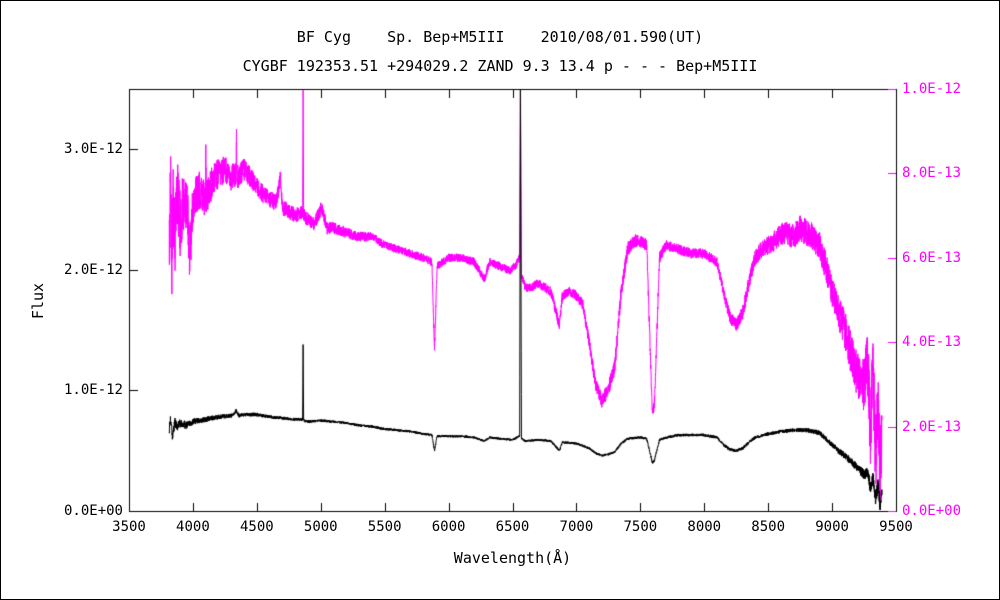 Image resolution: width=1000 pixels, height=600 pixels. Describe the element at coordinates (932, 342) in the screenshot. I see `y-right-tick-label-2: 4.0E-13` at that location.